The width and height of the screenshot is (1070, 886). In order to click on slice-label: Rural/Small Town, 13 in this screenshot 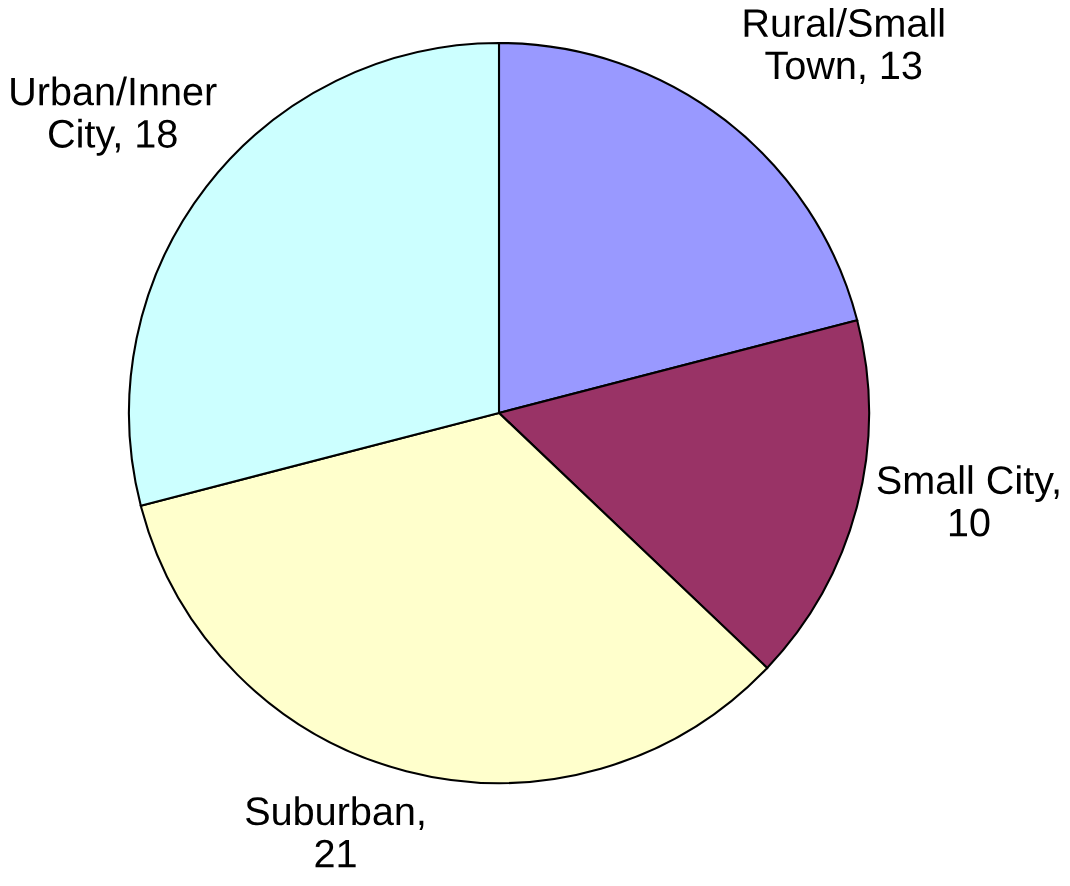, I will do `click(844, 46)`.